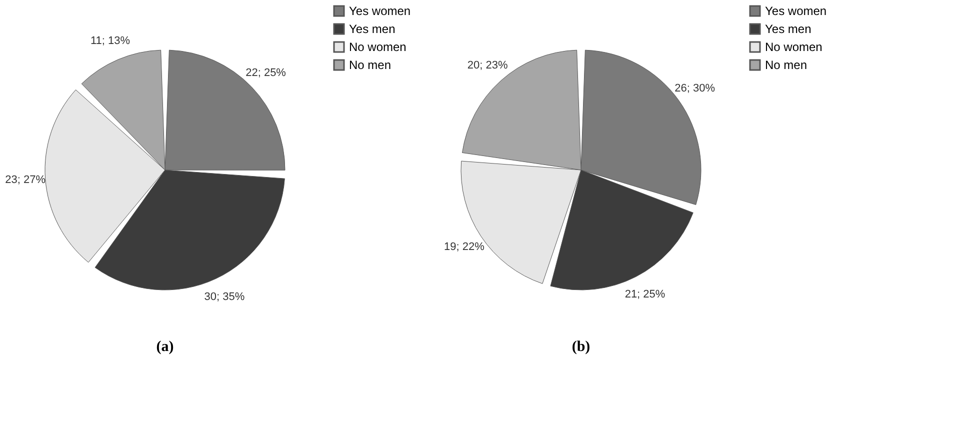 This screenshot has width=954, height=421. Describe the element at coordinates (581, 347) in the screenshot. I see `text: (b)` at that location.